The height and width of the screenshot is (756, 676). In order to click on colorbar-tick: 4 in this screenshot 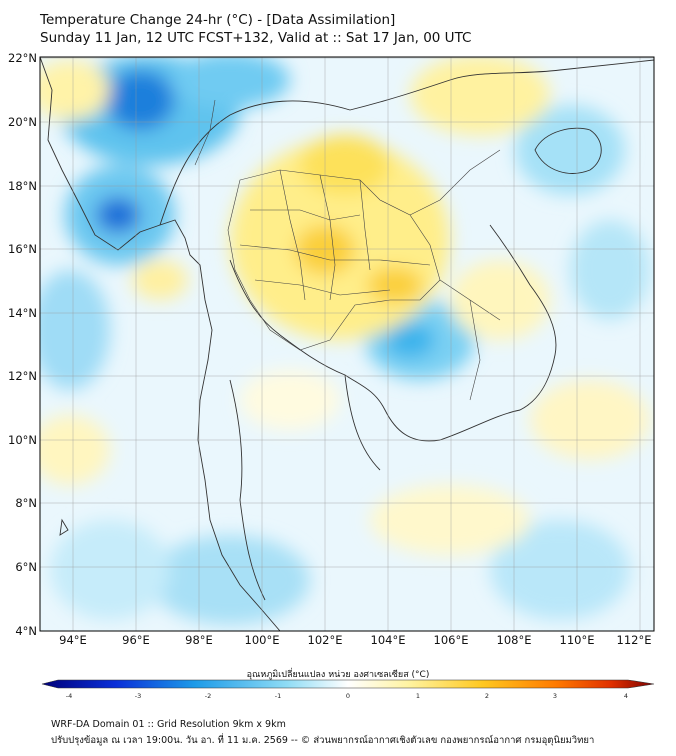, I will do `click(626, 696)`.